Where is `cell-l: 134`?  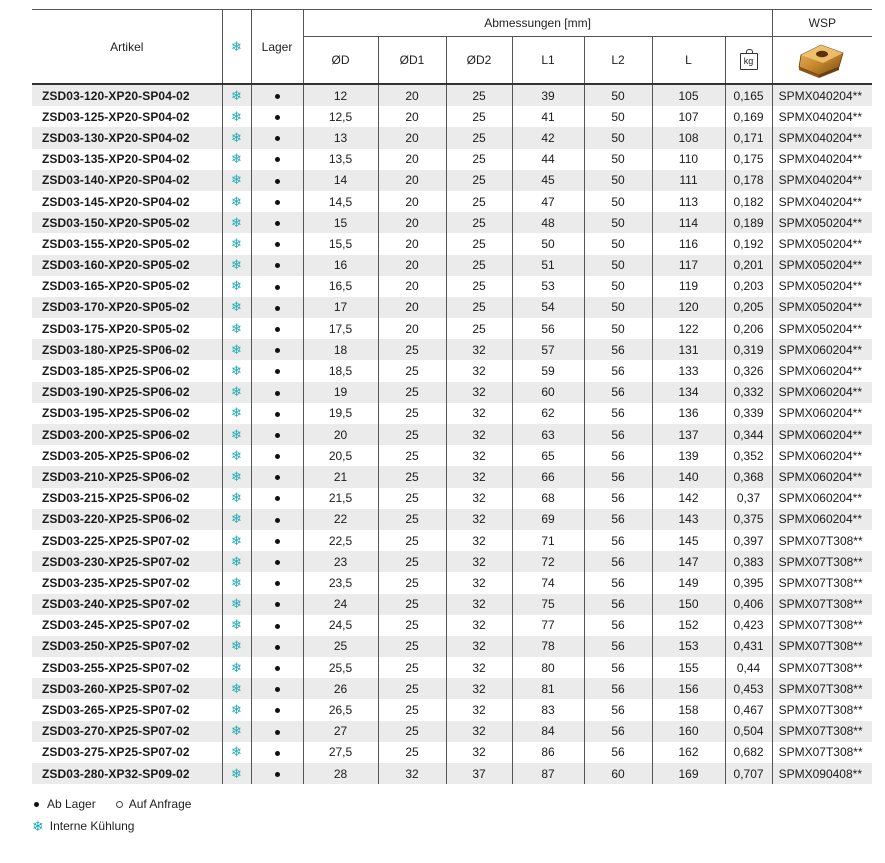 cell-l: 134 is located at coordinates (689, 392).